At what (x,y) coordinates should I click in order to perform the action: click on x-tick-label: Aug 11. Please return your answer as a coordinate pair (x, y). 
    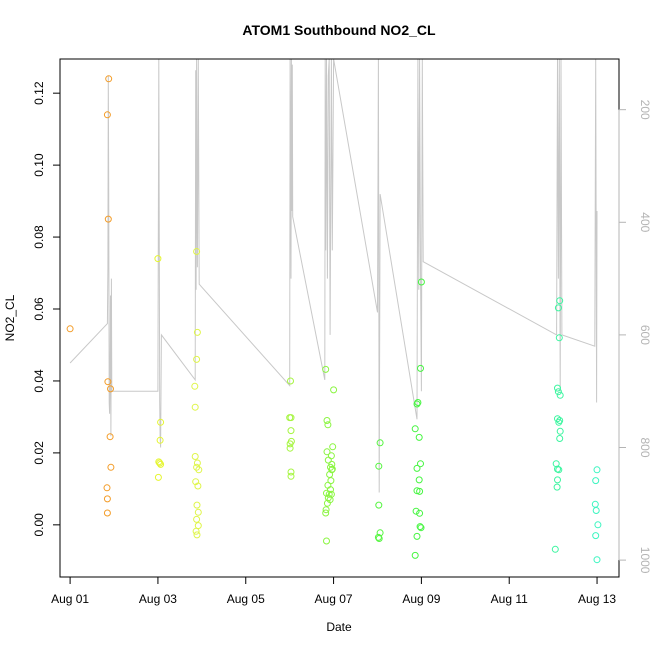
    Looking at the image, I should click on (509, 599).